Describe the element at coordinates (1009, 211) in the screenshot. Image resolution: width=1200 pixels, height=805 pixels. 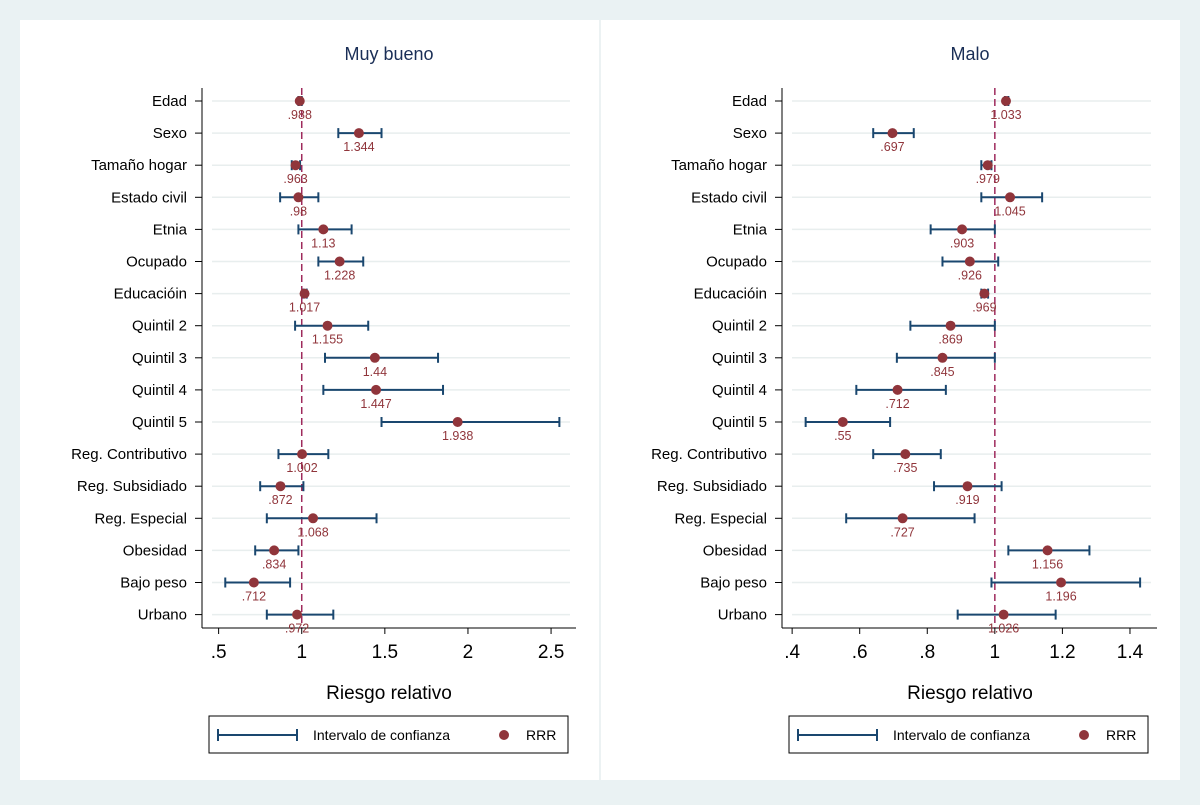
I see `rrr-value-label: 1.045` at that location.